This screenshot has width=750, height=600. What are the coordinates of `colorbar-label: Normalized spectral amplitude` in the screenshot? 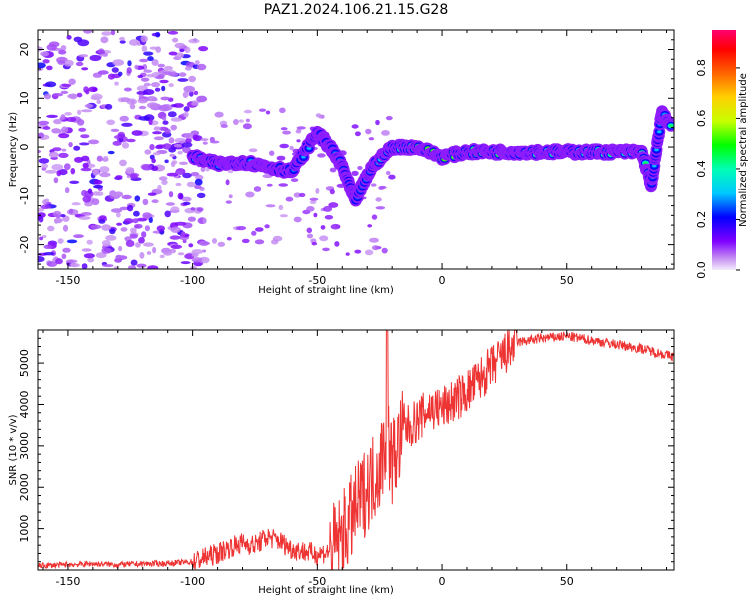 It's located at (743, 150).